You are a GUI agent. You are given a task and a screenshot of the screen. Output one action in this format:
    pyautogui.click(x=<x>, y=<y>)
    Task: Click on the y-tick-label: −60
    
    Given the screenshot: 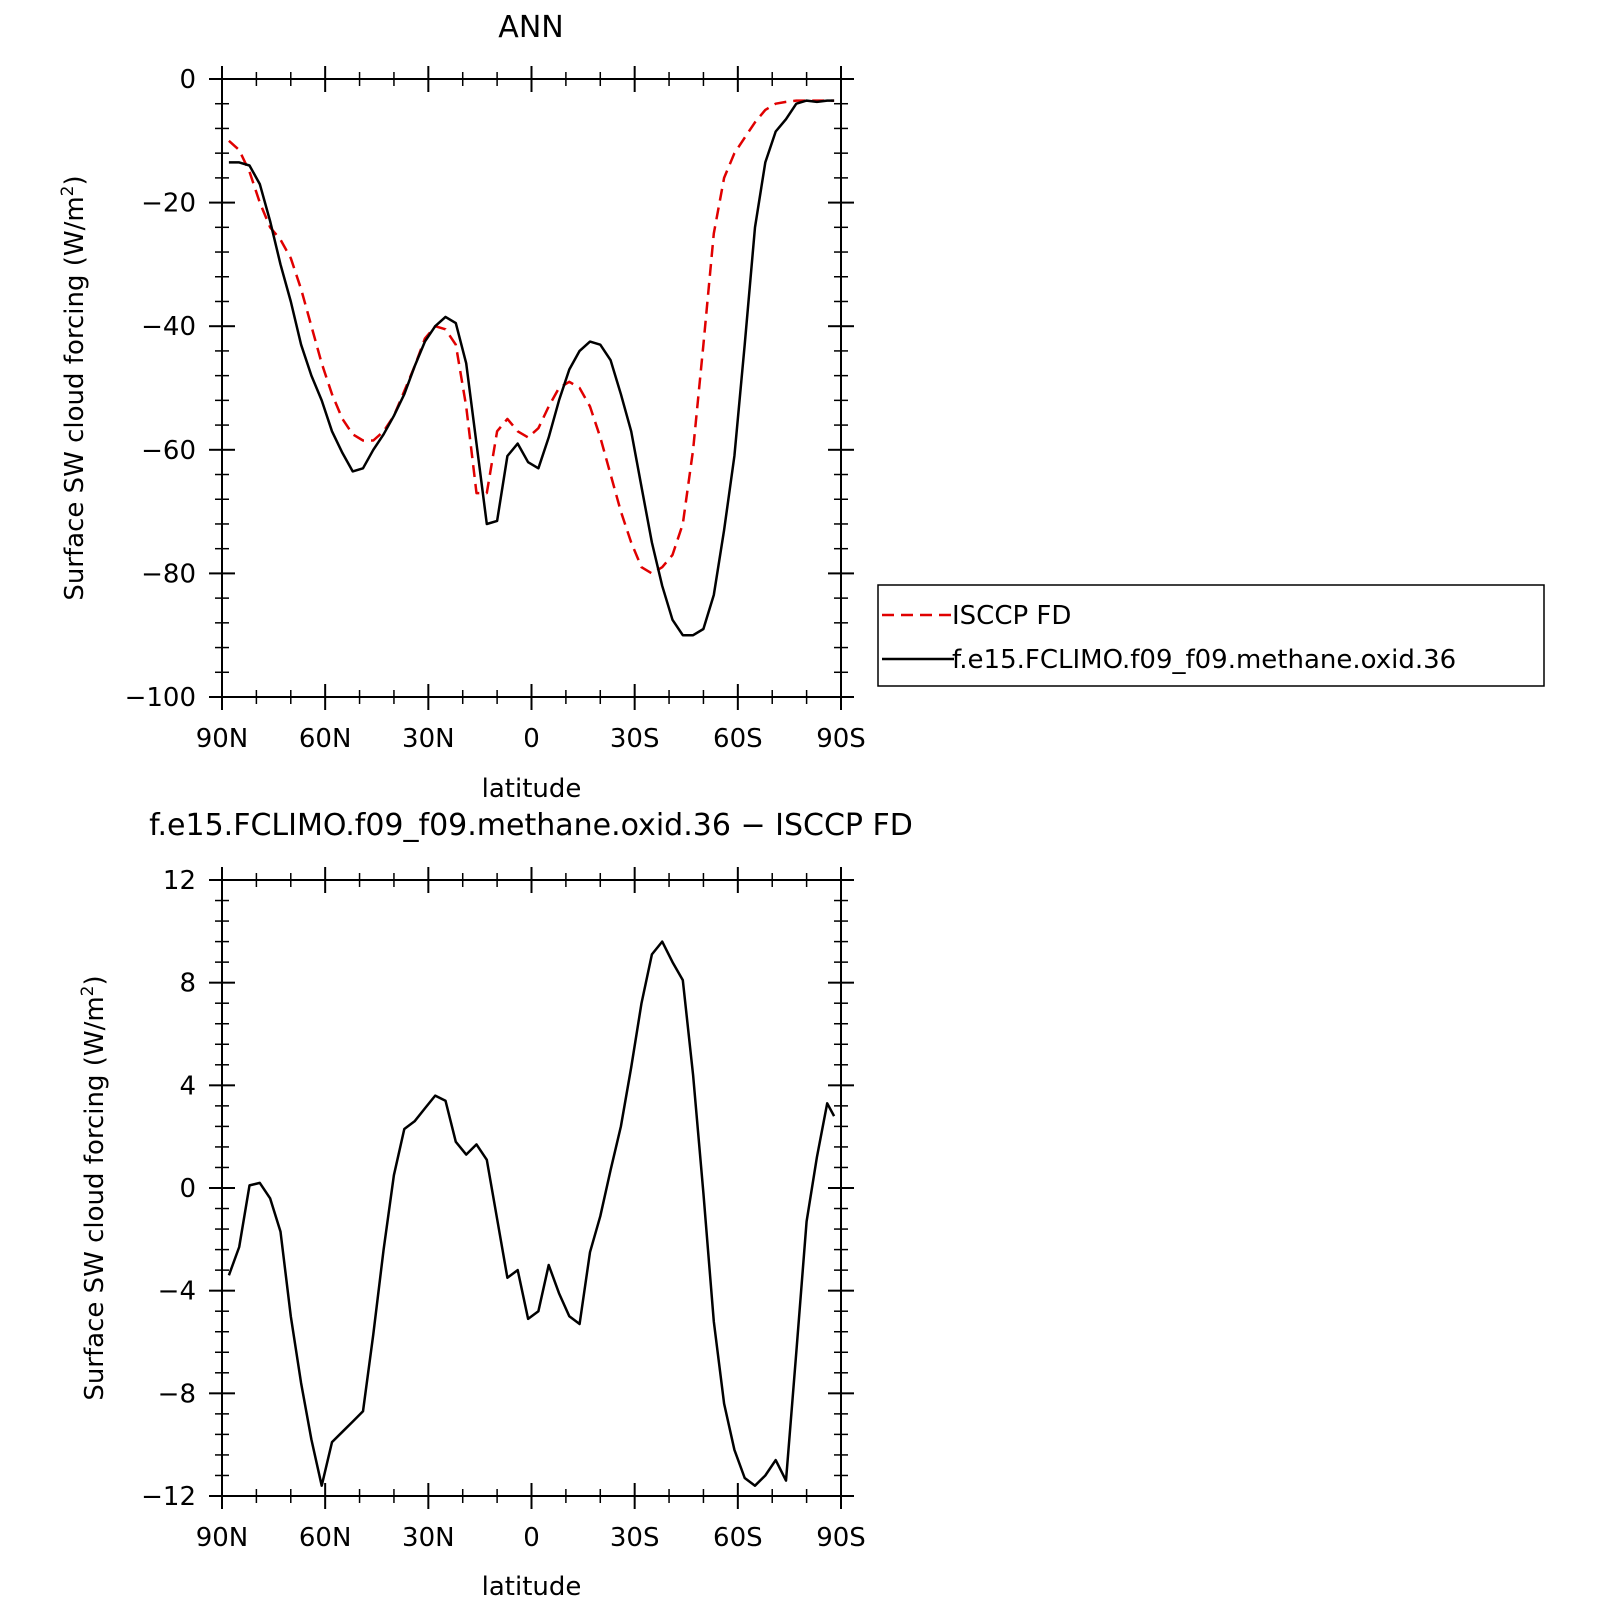 What is the action you would take?
    pyautogui.click(x=168, y=451)
    